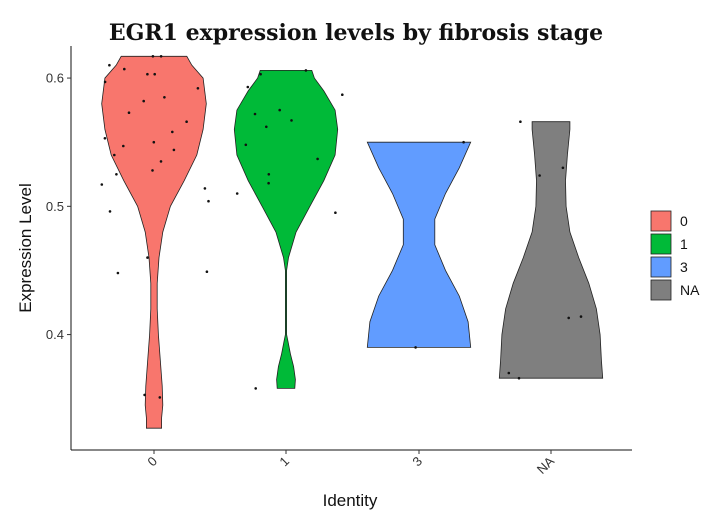  What do you see at coordinates (350, 500) in the screenshot?
I see `x-axis-title: Identity` at bounding box center [350, 500].